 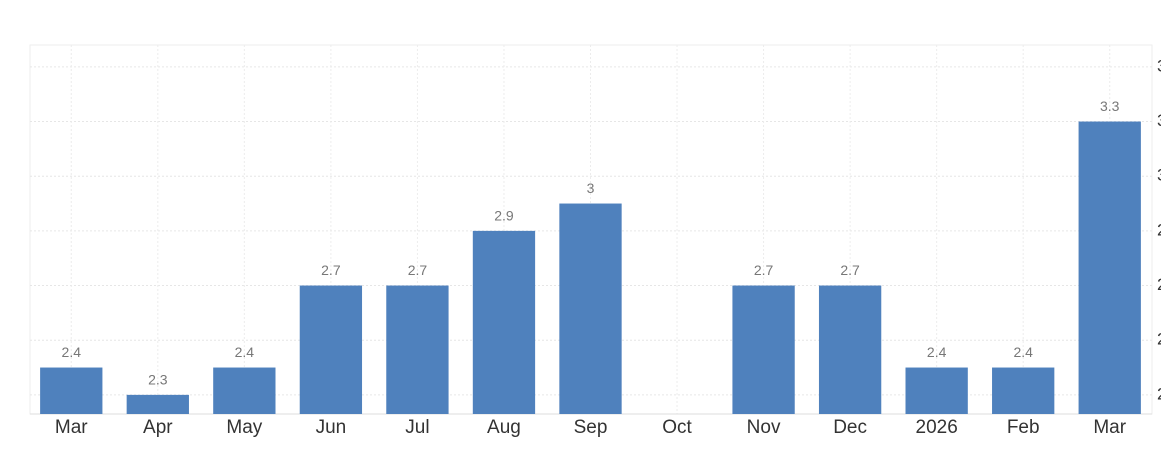 I want to click on x-tick-label: Feb, so click(x=1023, y=427).